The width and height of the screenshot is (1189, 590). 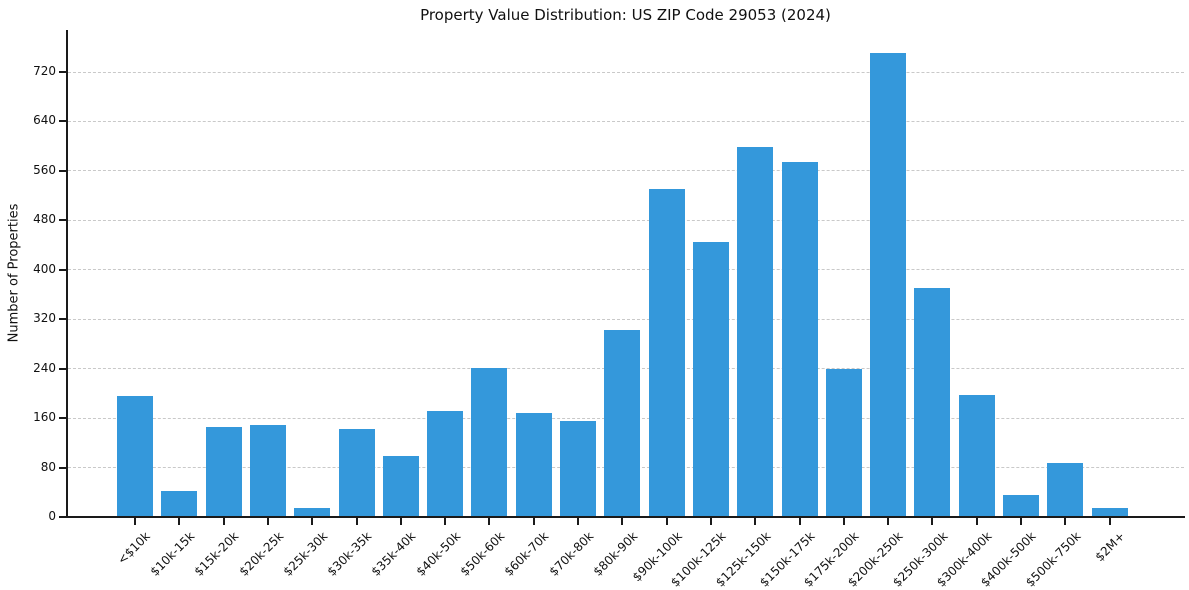 I want to click on bar-$10k-15k, so click(x=179, y=504).